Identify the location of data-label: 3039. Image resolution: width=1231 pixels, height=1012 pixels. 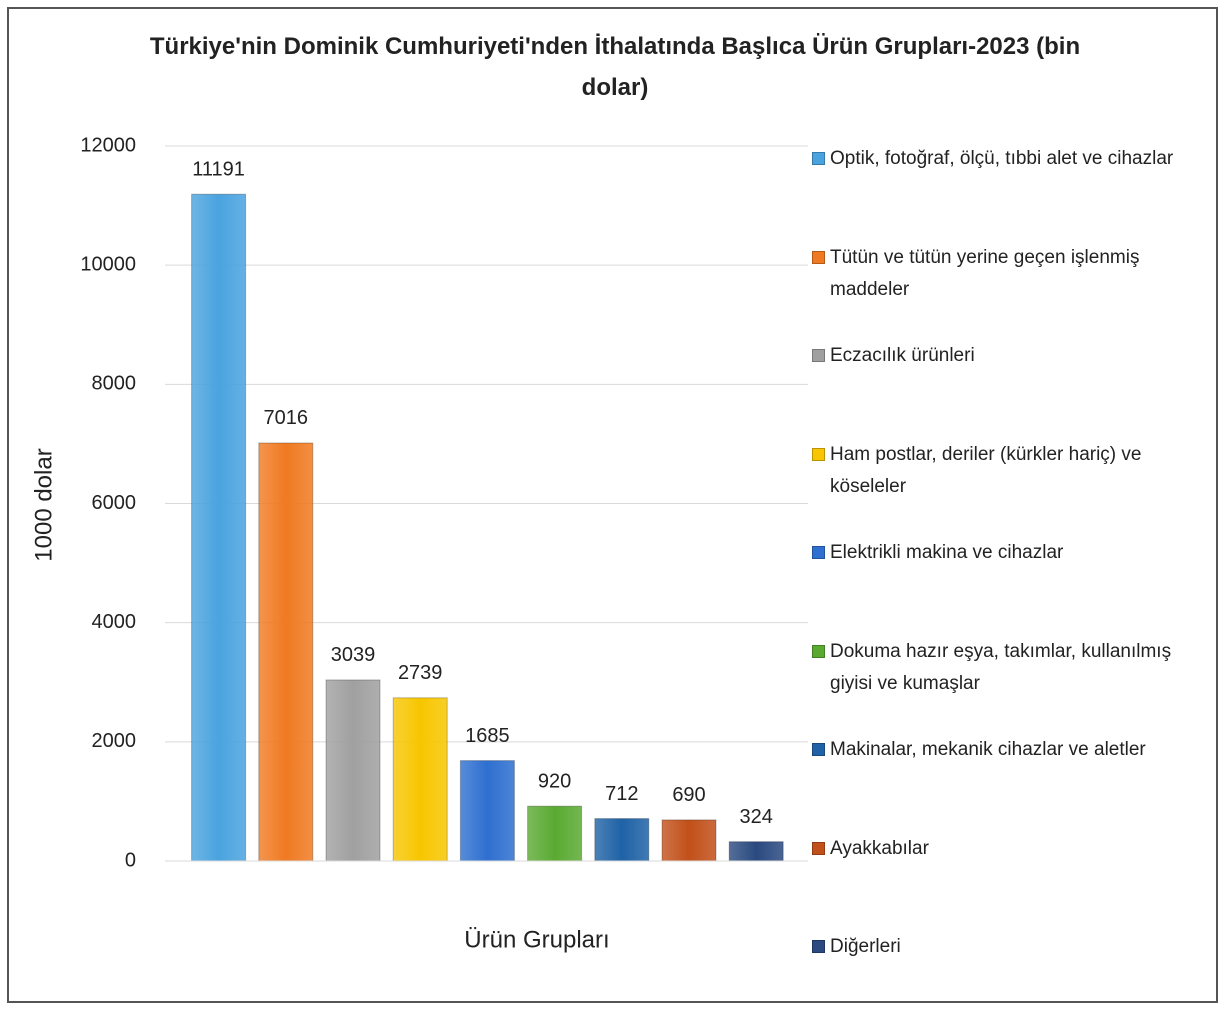
(353, 655).